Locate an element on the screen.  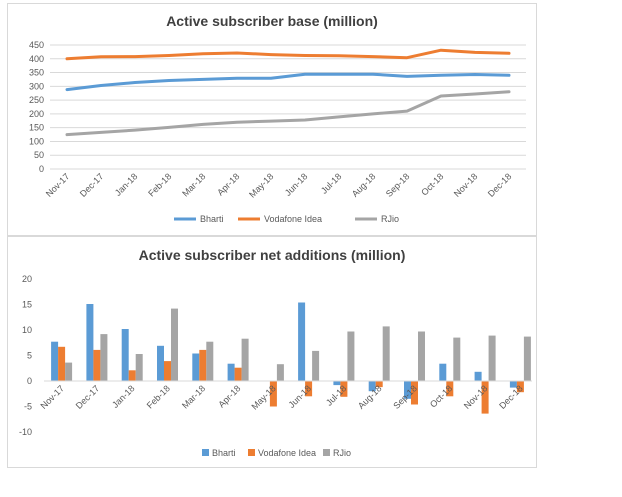
y-tick-label: 10 is located at coordinates (27, 330).